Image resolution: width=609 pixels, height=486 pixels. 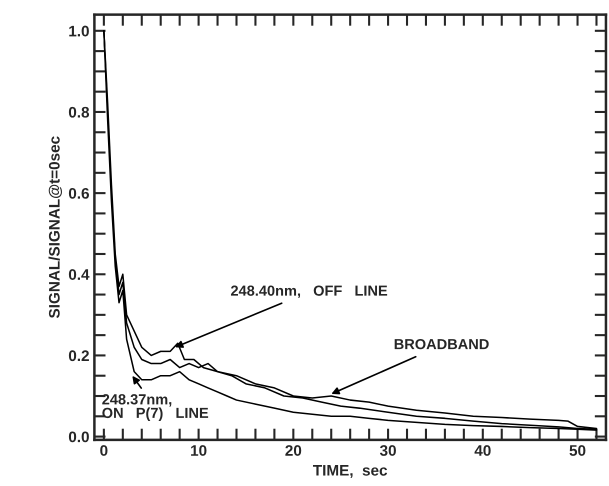 What do you see at coordinates (441, 344) in the screenshot?
I see `annotation: BROADBAND` at bounding box center [441, 344].